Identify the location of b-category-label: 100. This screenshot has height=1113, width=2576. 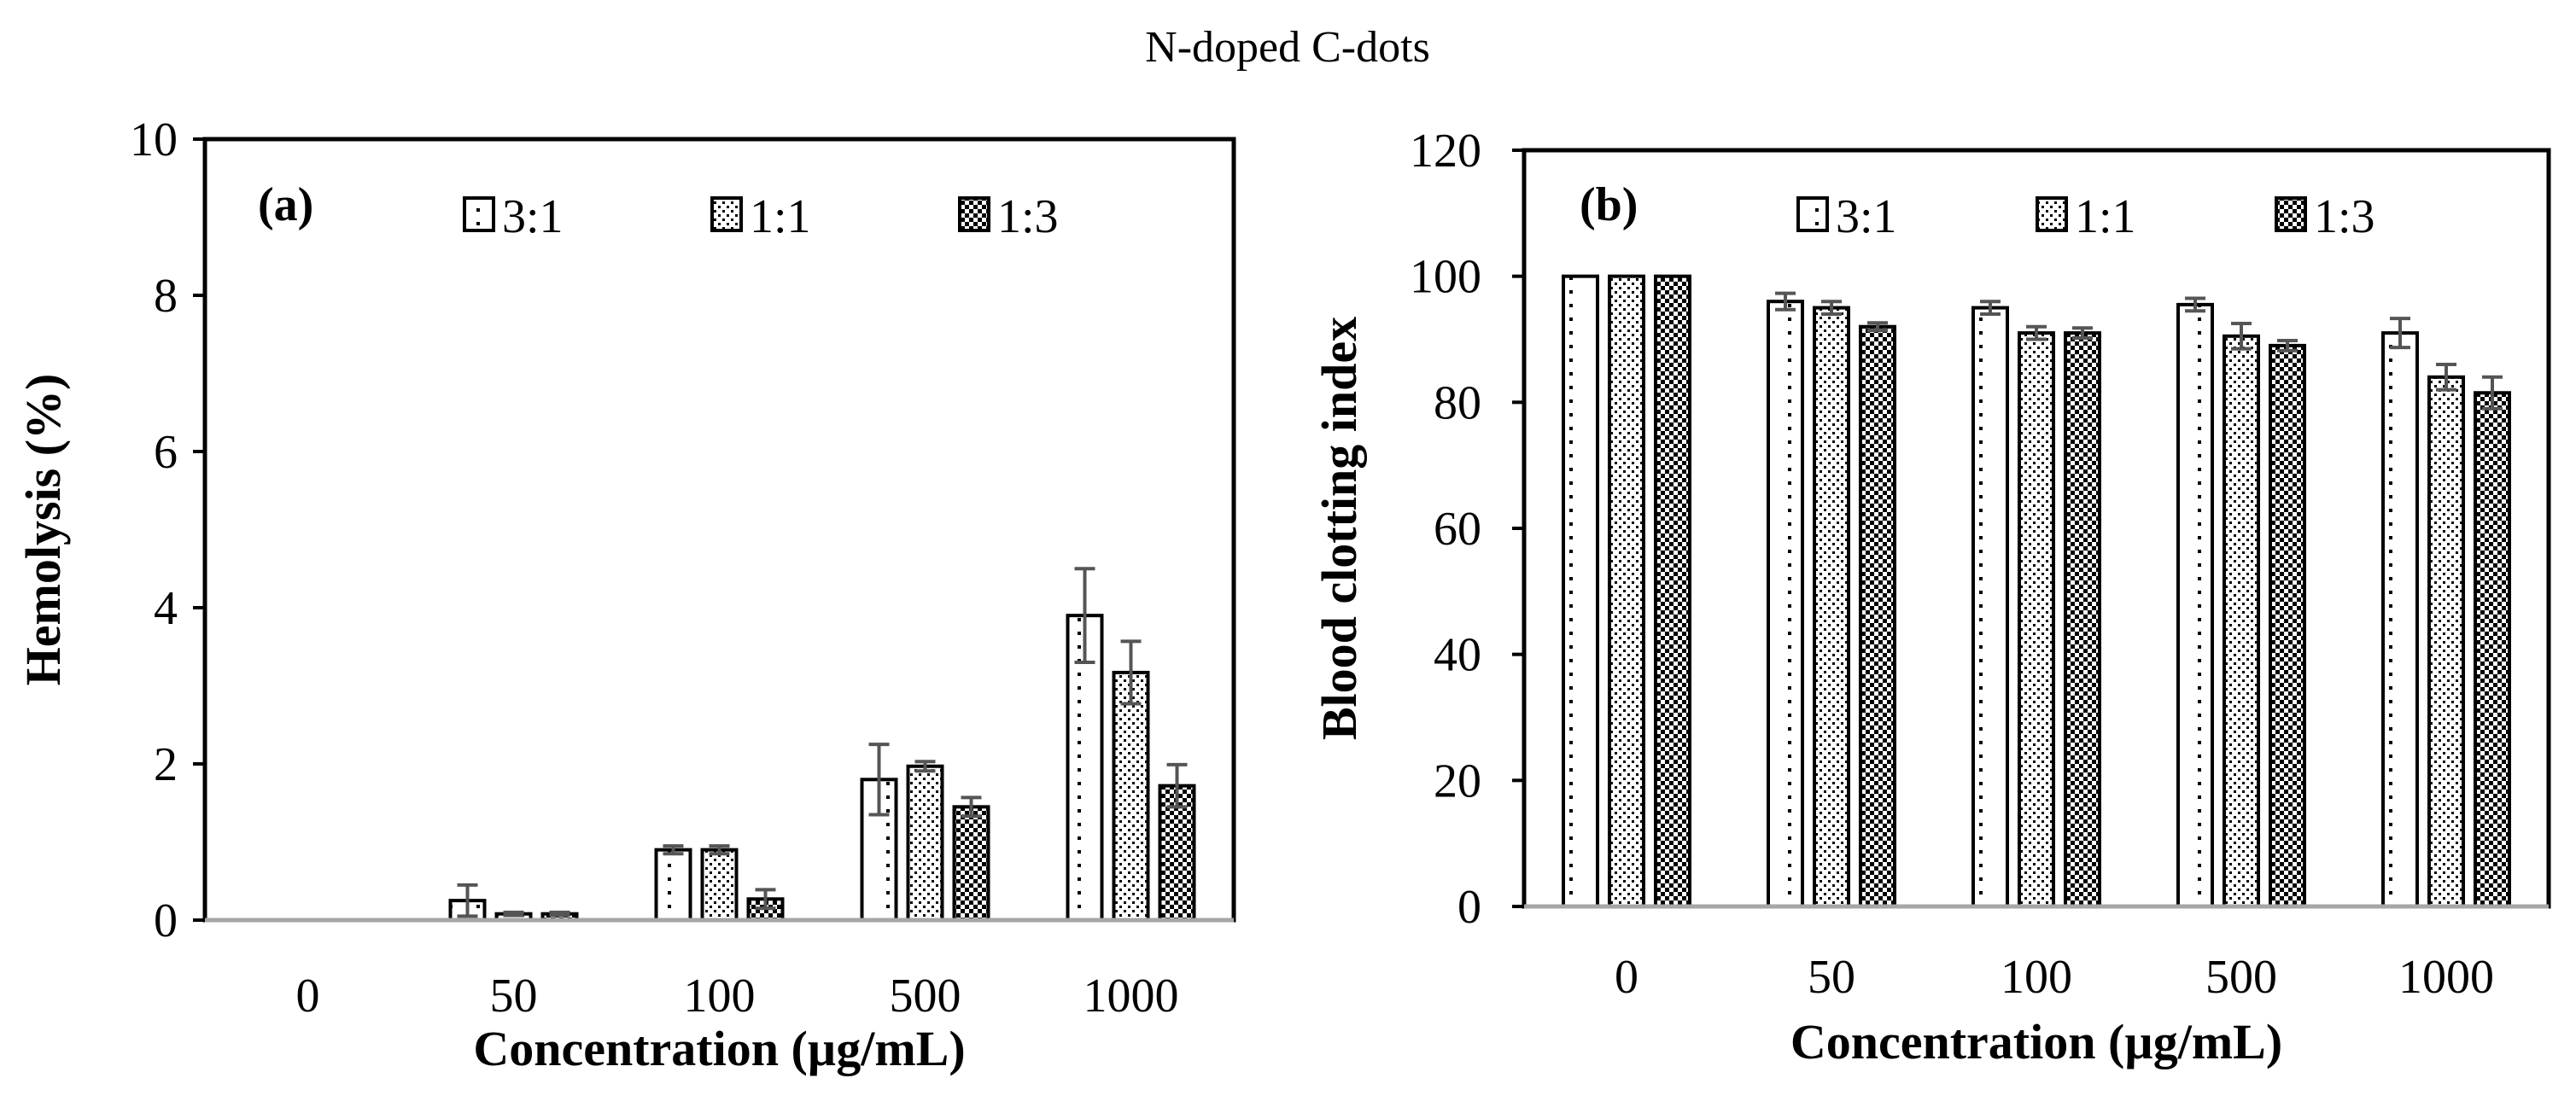
(2036, 978).